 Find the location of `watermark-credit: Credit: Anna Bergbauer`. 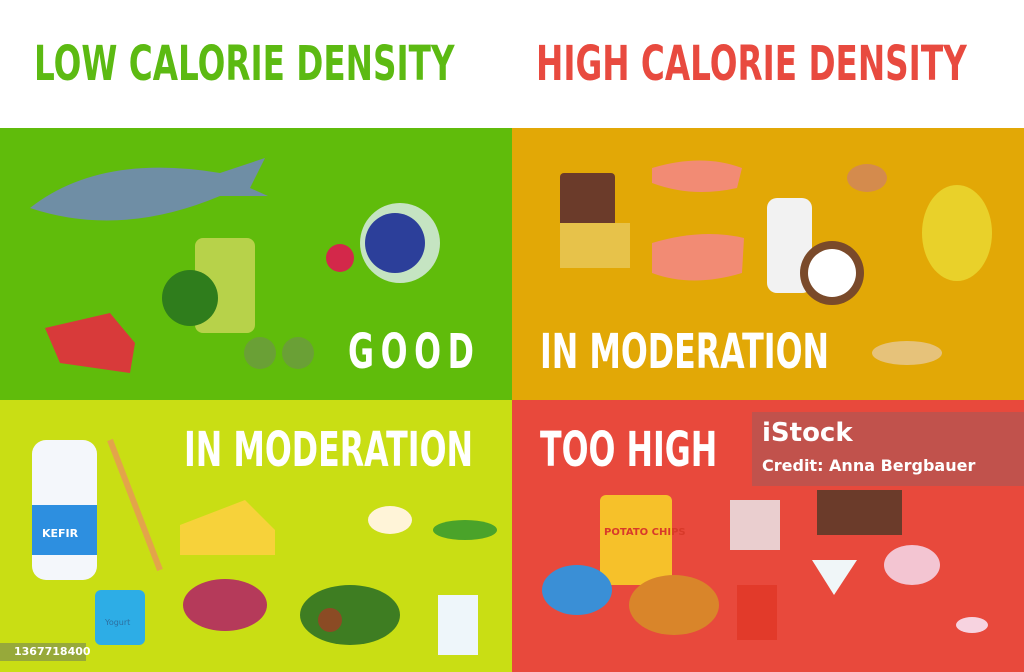

watermark-credit: Credit: Anna Bergbauer is located at coordinates (869, 465).